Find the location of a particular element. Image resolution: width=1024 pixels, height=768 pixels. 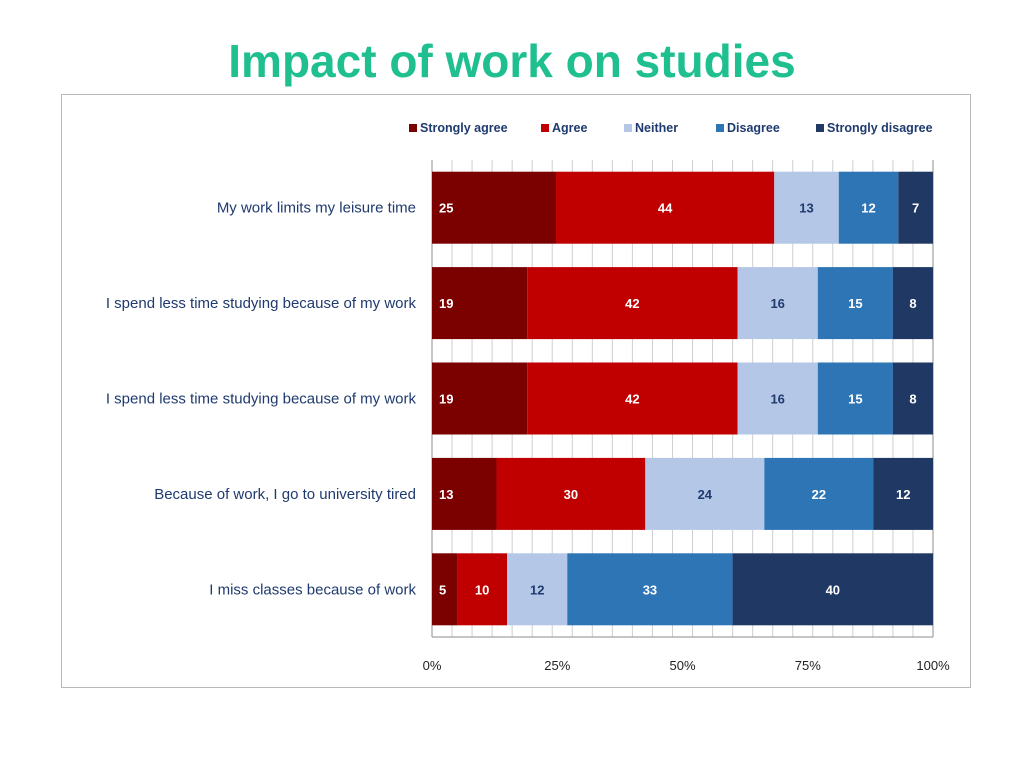

x-tick-label: 100% is located at coordinates (933, 665).